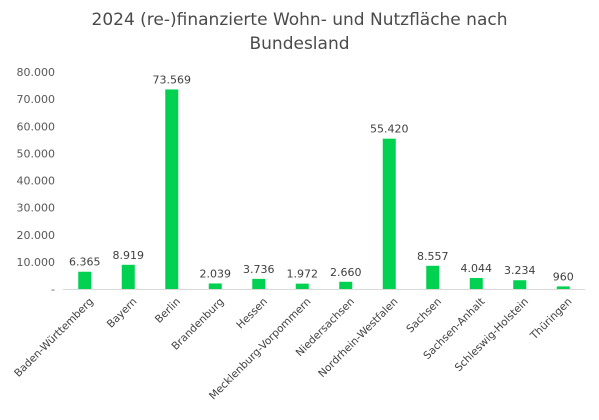  I want to click on y-tick-label: 80.000, so click(36, 72).